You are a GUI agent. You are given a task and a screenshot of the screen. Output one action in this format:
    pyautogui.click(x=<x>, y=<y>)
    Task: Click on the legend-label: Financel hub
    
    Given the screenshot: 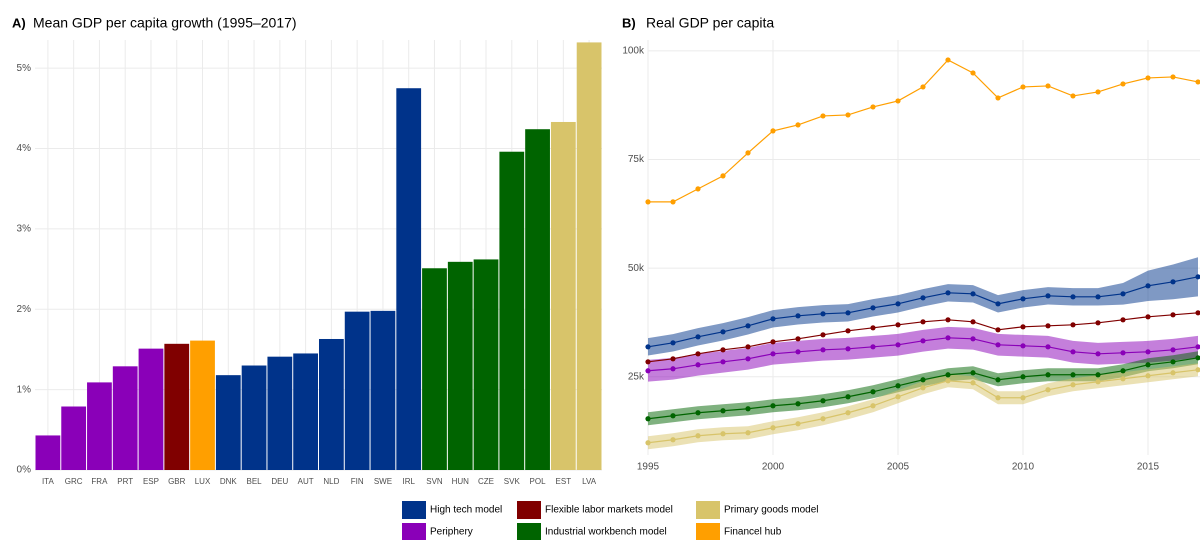 What is the action you would take?
    pyautogui.click(x=753, y=532)
    